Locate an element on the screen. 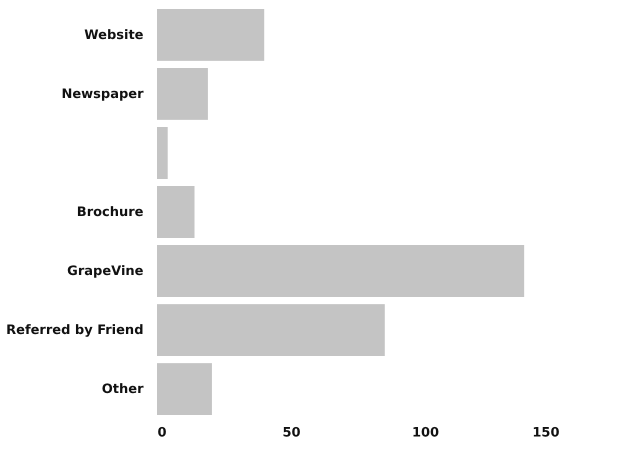  y-tick-label: Other is located at coordinates (123, 390).